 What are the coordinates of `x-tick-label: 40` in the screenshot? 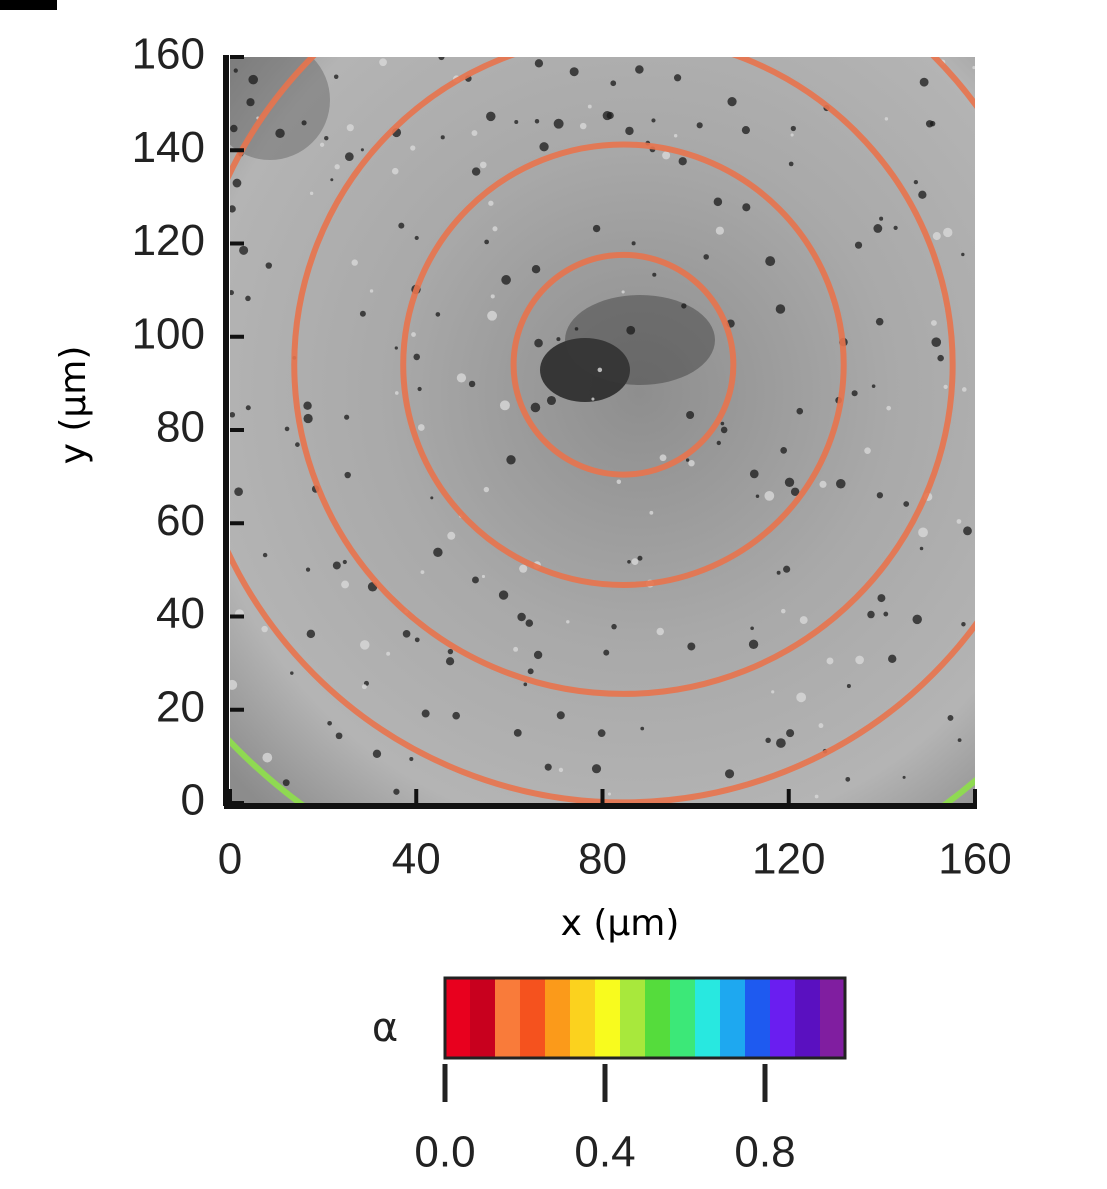 It's located at (416, 859).